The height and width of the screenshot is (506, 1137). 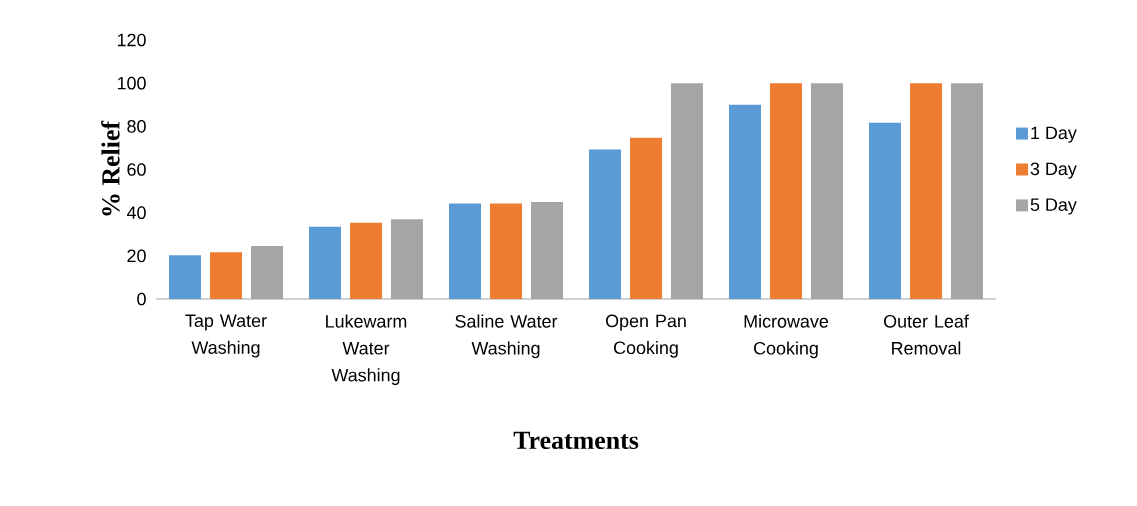 What do you see at coordinates (576, 440) in the screenshot?
I see `x-axis-title: Treatments` at bounding box center [576, 440].